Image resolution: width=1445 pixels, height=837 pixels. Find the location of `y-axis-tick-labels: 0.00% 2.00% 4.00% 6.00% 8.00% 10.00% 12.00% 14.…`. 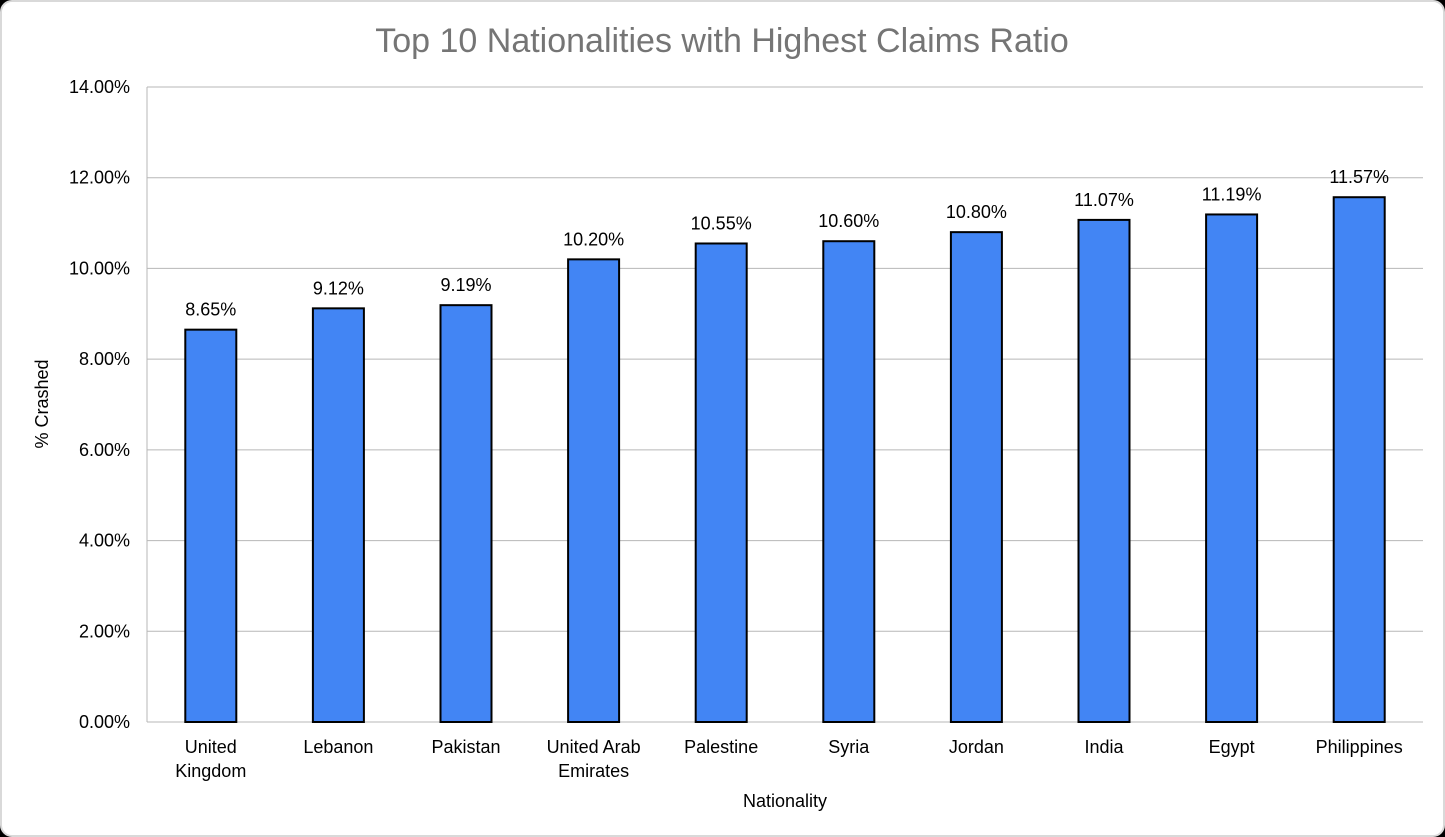

y-axis-tick-labels: 0.00% 2.00% 4.00% 6.00% 8.00% 10.00% 12.00% 14.… is located at coordinates (99, 404).